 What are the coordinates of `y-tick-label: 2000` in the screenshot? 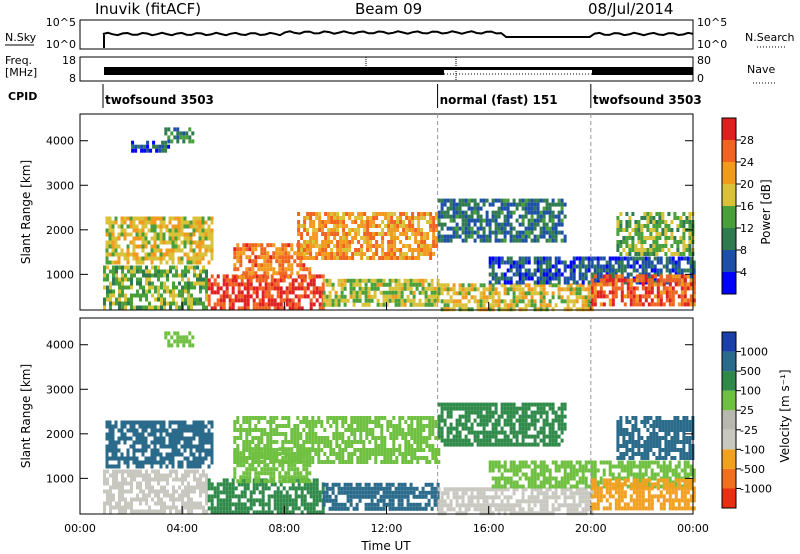 It's located at (60, 230).